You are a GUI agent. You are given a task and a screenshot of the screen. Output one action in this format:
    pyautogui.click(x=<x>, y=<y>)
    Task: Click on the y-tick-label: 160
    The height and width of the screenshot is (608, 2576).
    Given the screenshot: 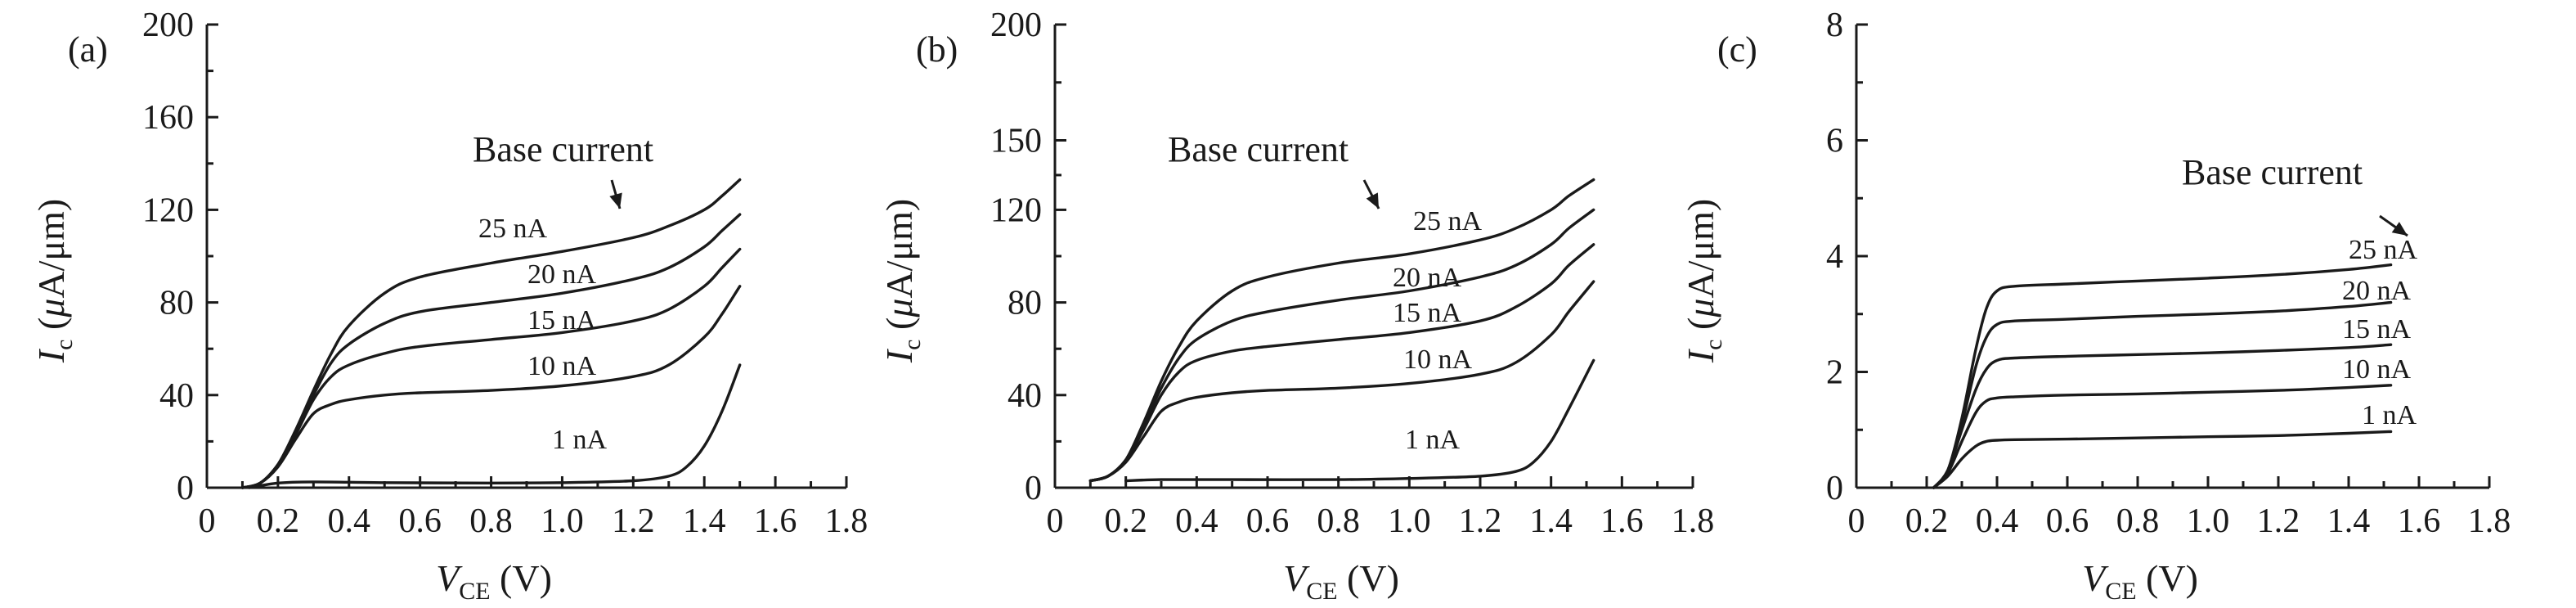 What is the action you would take?
    pyautogui.click(x=168, y=118)
    